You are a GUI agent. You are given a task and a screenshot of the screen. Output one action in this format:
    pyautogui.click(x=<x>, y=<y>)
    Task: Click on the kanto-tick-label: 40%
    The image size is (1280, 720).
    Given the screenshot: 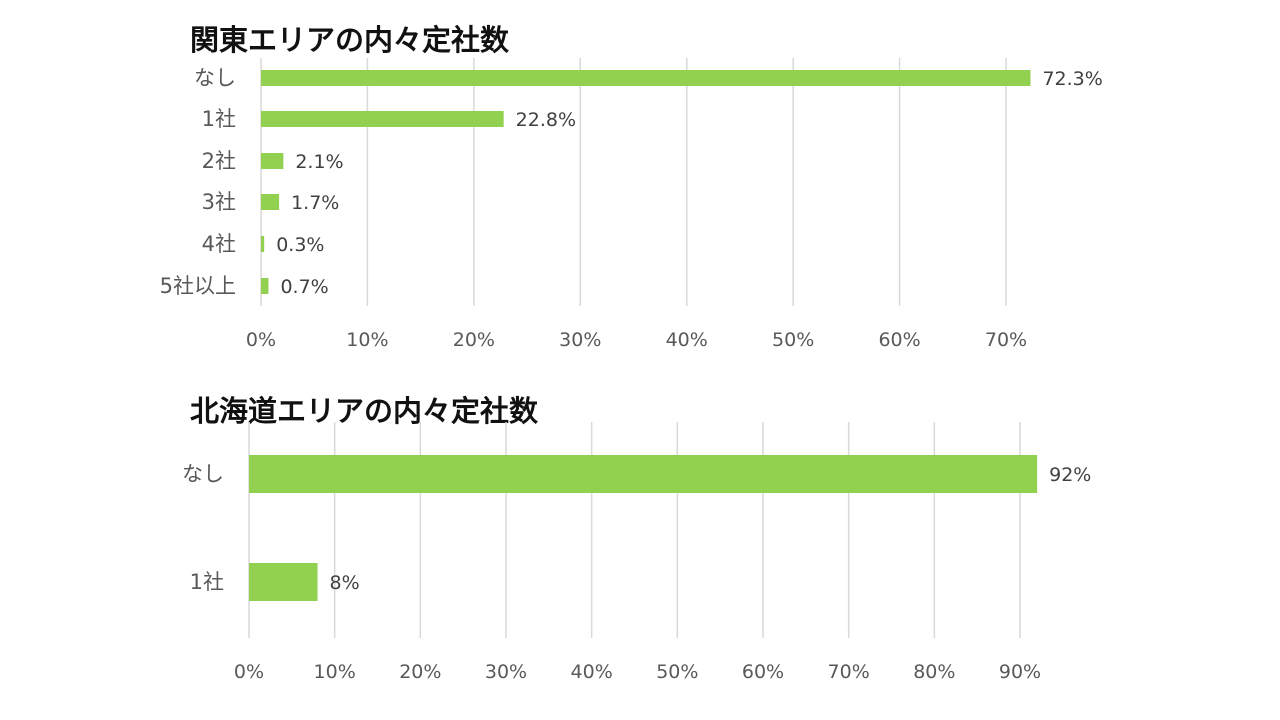 What is the action you would take?
    pyautogui.click(x=687, y=340)
    